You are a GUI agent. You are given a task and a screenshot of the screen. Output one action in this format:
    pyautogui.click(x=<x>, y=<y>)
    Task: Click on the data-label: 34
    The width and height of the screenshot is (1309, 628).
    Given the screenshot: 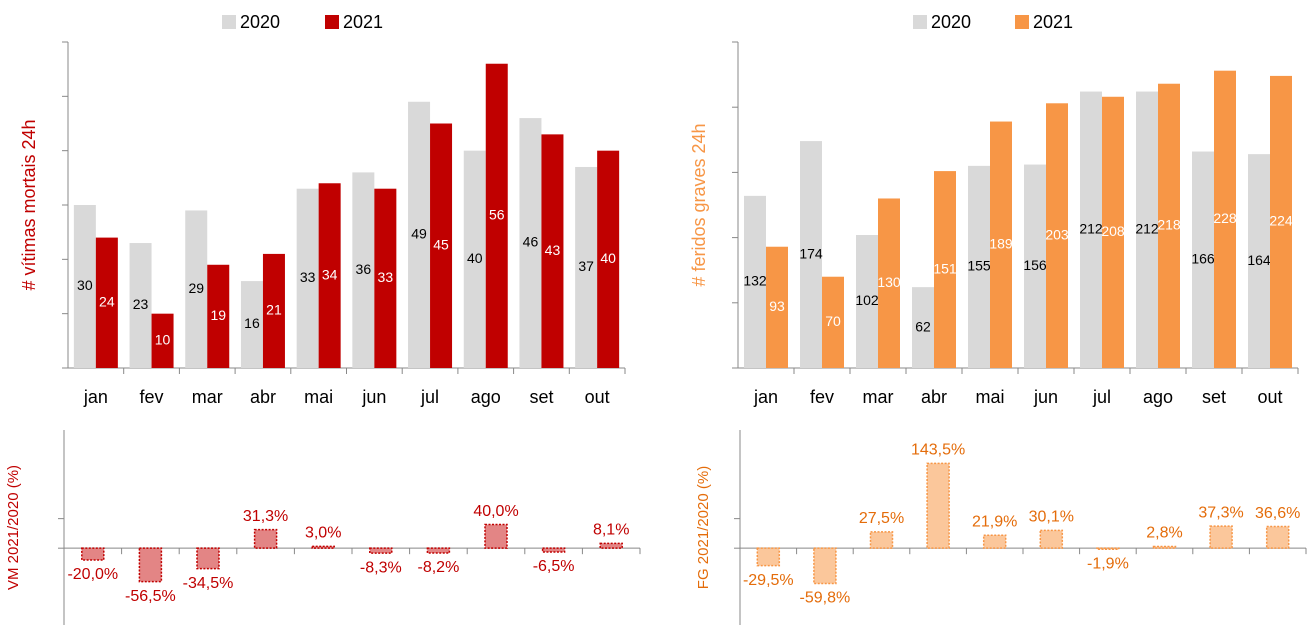 What is the action you would take?
    pyautogui.click(x=330, y=274)
    